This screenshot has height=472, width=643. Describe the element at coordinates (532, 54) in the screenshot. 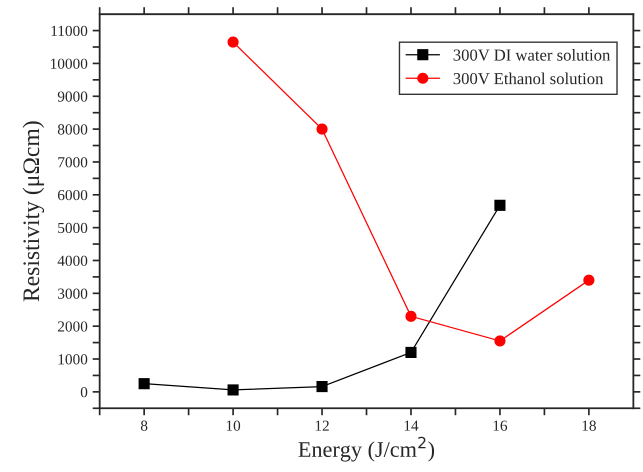

I see `legend-label: 300V DI water solution` at that location.